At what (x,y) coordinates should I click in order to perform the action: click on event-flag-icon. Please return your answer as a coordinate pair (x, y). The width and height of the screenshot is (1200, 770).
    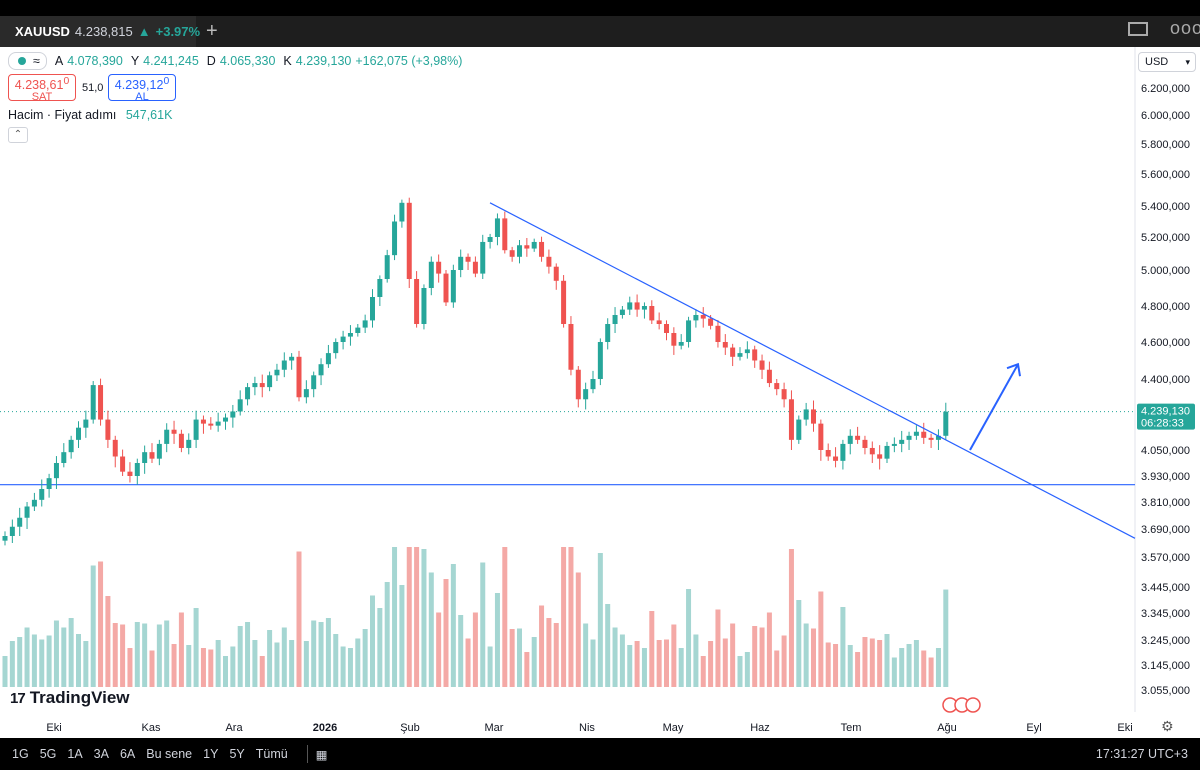
    Looking at the image, I should click on (973, 705).